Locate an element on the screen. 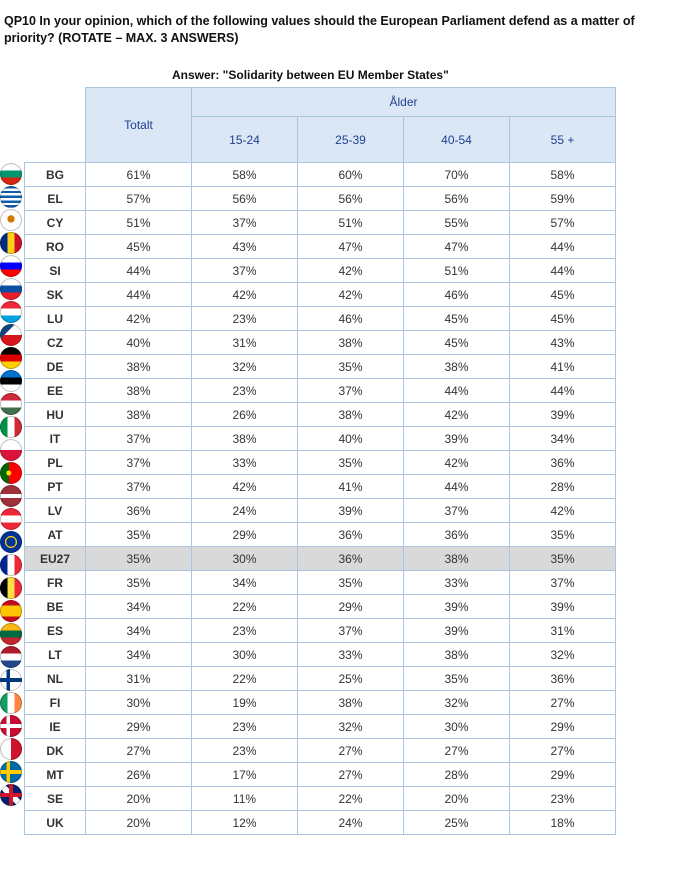 The height and width of the screenshot is (873, 679). table-row: LT 34% 30% 33% 38% 32% is located at coordinates (320, 654).